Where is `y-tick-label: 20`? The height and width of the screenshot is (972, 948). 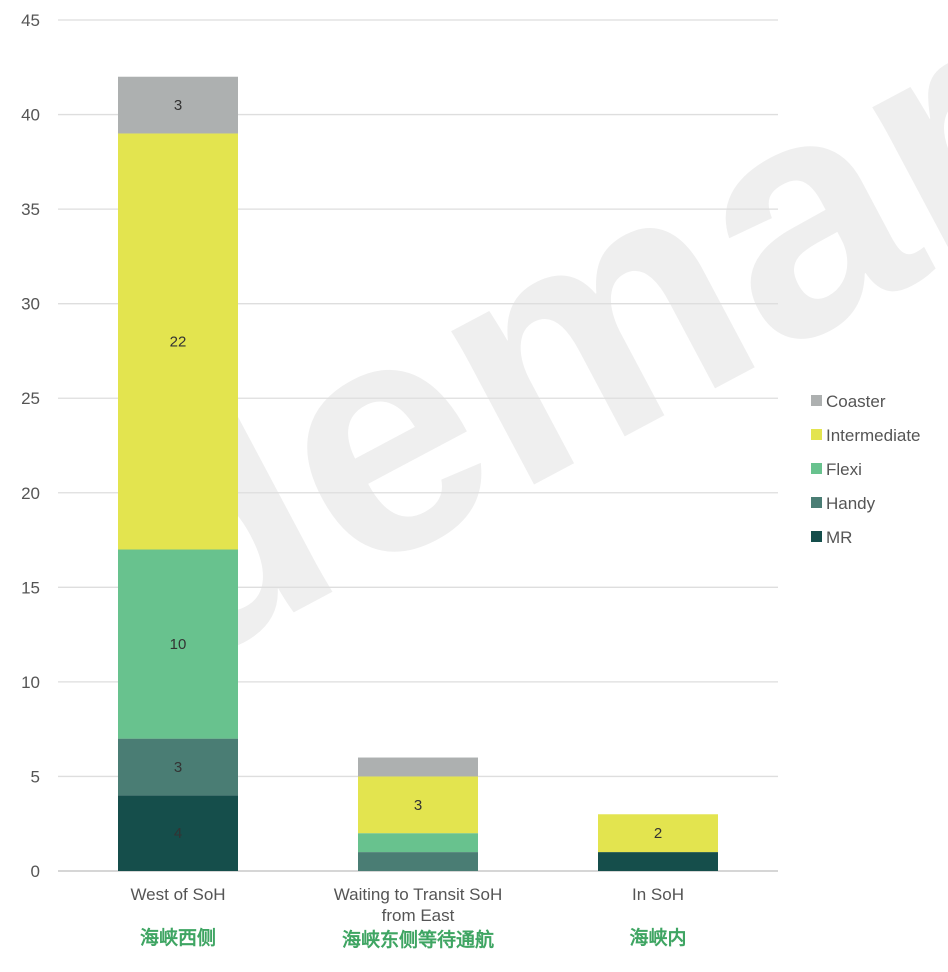 y-tick-label: 20 is located at coordinates (30, 493).